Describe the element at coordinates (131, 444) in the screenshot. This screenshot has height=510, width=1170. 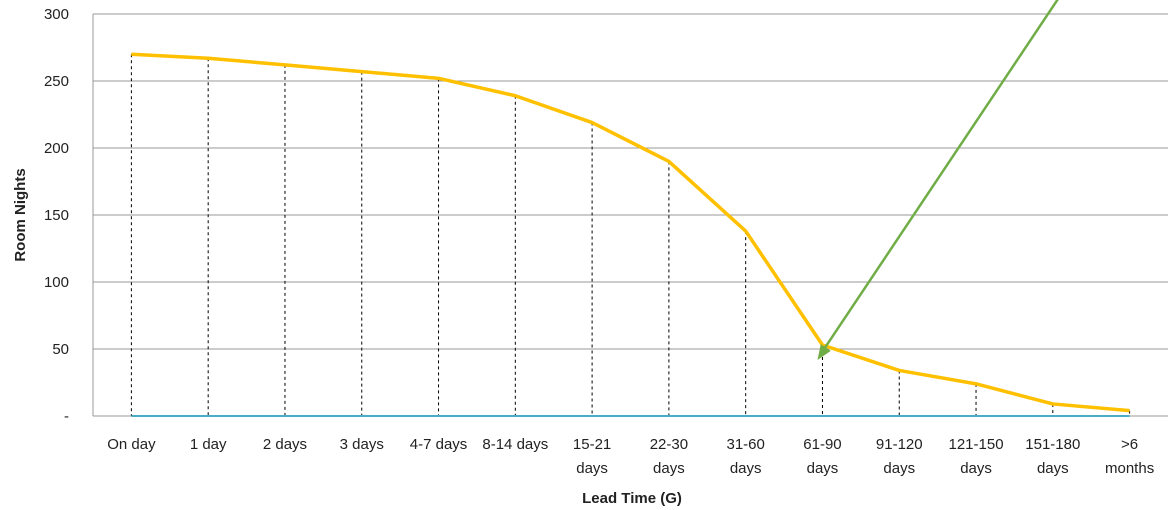
I see `x-tick-label: On day` at that location.